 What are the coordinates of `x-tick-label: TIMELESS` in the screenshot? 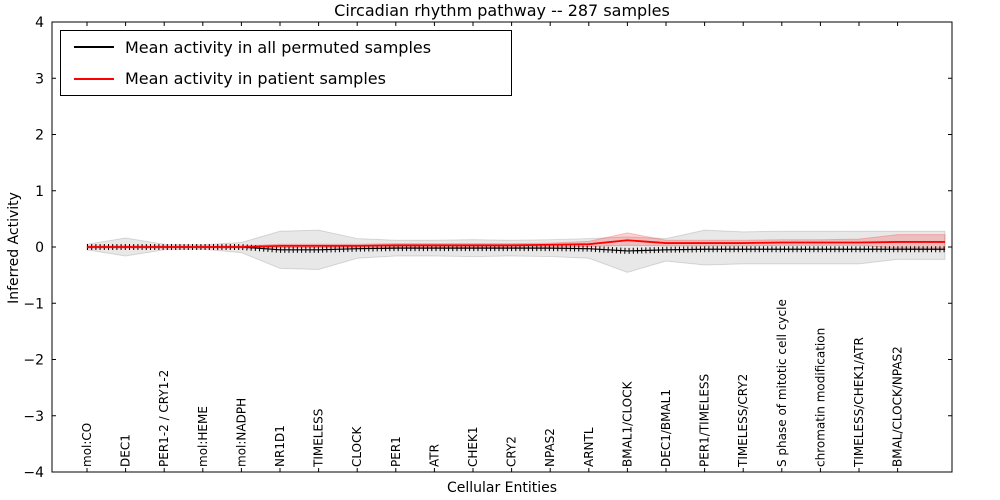 It's located at (319, 438).